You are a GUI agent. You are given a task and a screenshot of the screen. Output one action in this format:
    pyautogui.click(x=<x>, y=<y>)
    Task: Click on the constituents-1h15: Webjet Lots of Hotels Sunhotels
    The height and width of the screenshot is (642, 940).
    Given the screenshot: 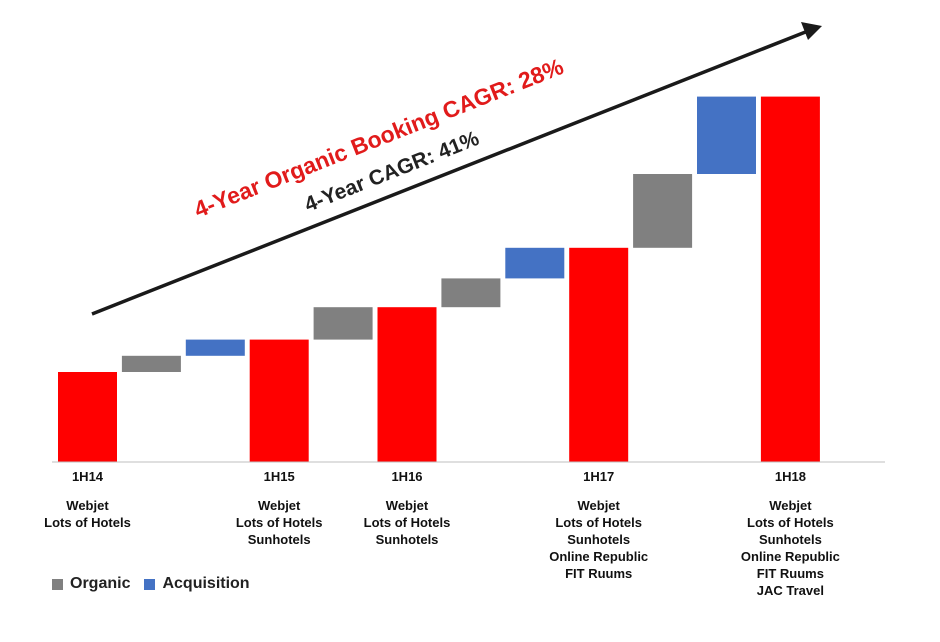 What is the action you would take?
    pyautogui.click(x=279, y=522)
    